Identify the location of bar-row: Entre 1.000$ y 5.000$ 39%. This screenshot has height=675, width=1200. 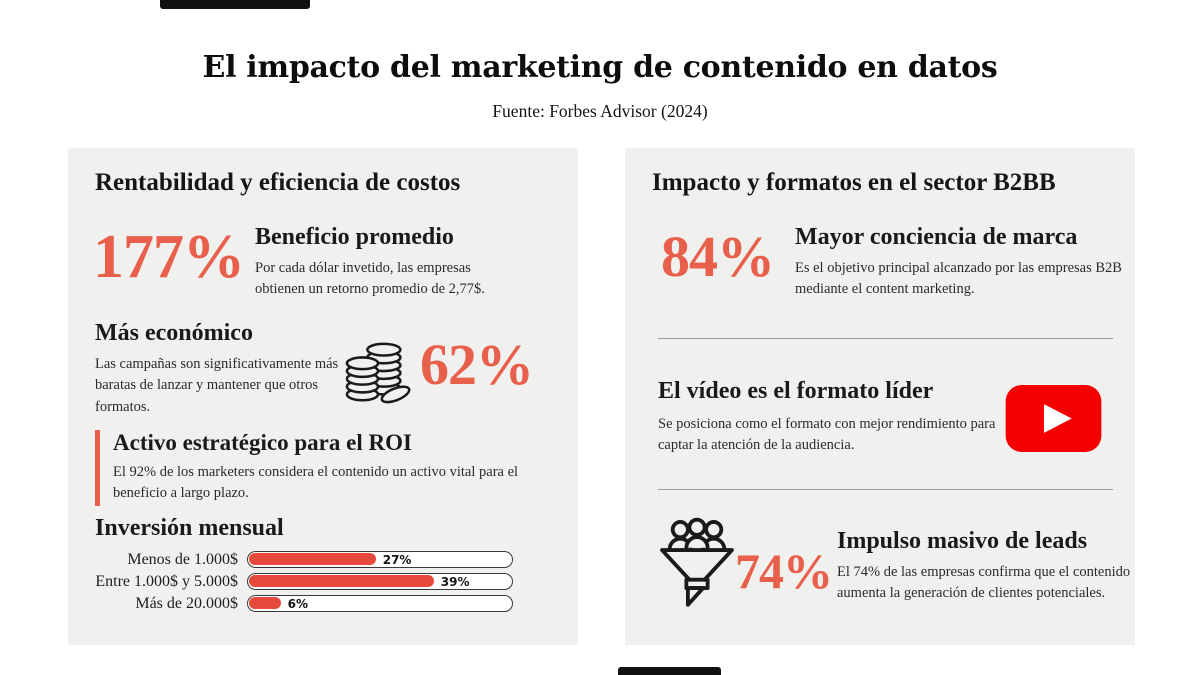
(324, 581).